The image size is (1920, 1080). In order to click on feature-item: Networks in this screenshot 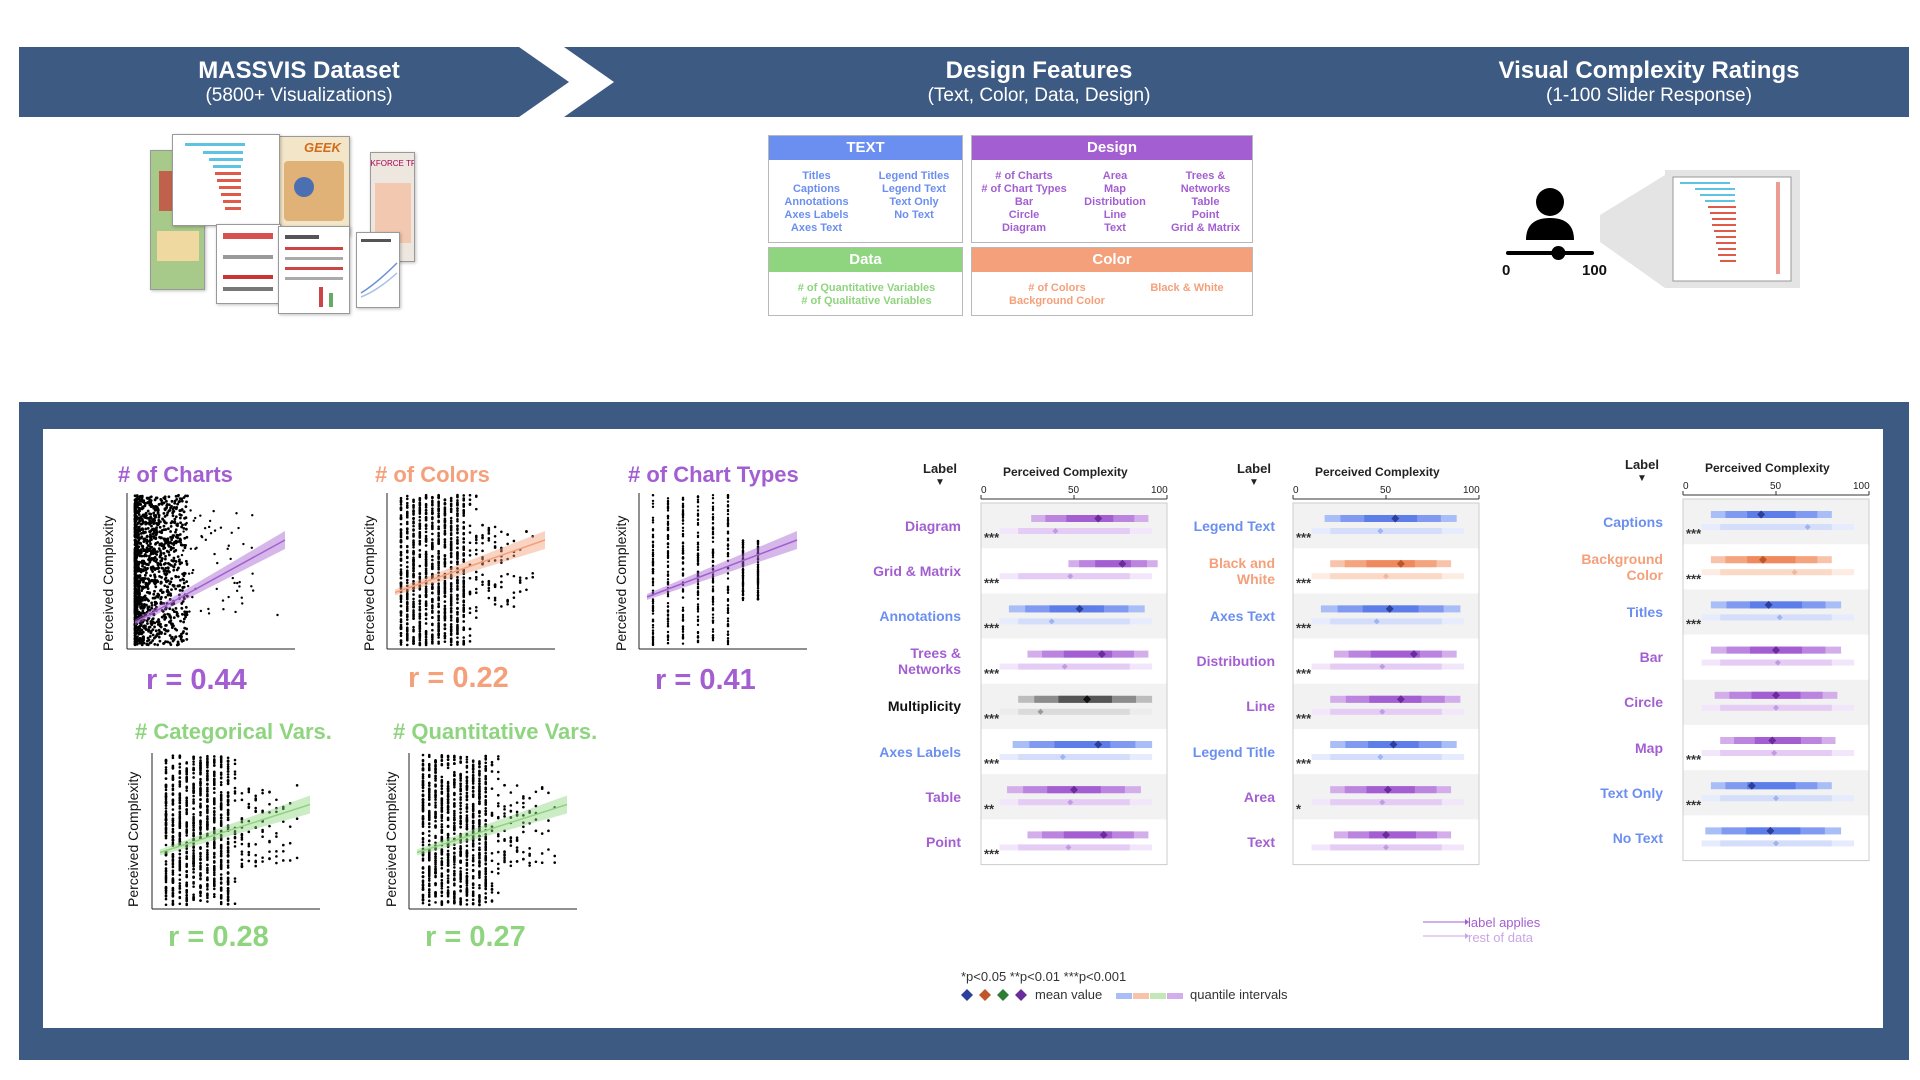, I will do `click(1205, 189)`.